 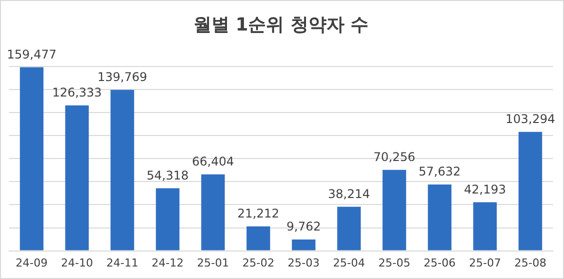 I want to click on data-label: 38,214, so click(x=349, y=193).